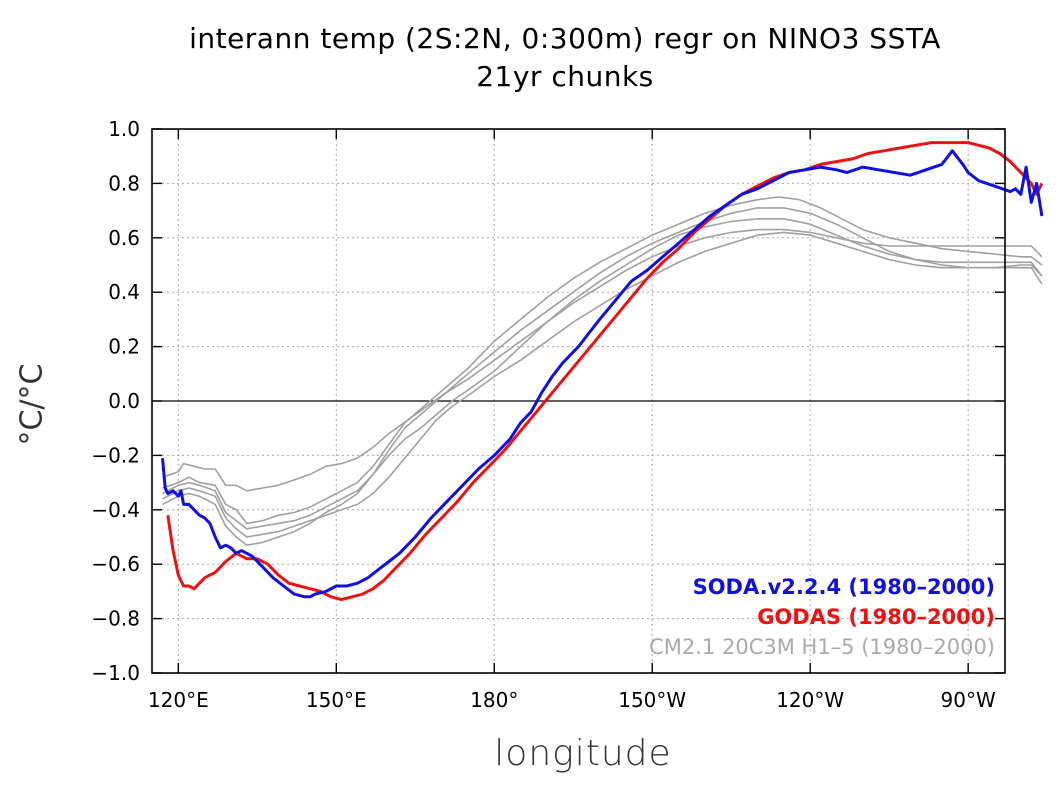 This screenshot has width=1058, height=793. Describe the element at coordinates (115, 564) in the screenshot. I see `y-tick-label: −0.6` at that location.